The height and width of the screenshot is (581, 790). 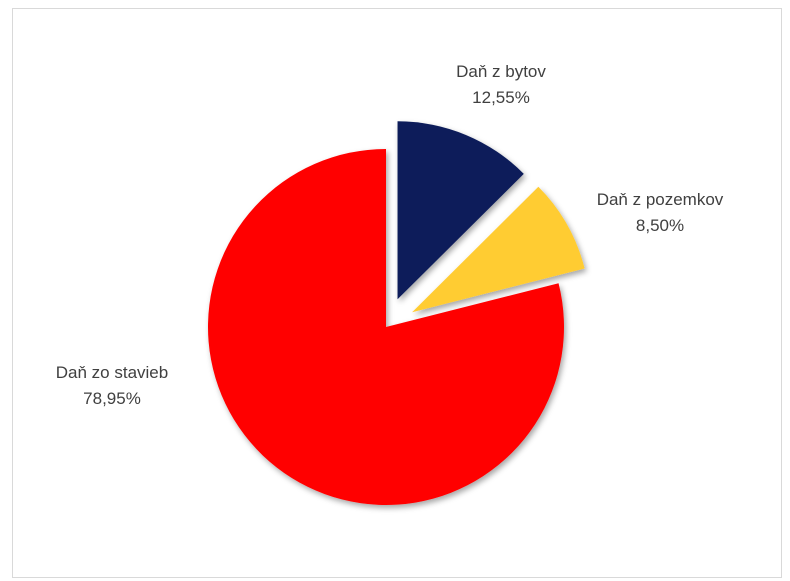 What do you see at coordinates (501, 97) in the screenshot?
I see `slice-value-label: 12,55%` at bounding box center [501, 97].